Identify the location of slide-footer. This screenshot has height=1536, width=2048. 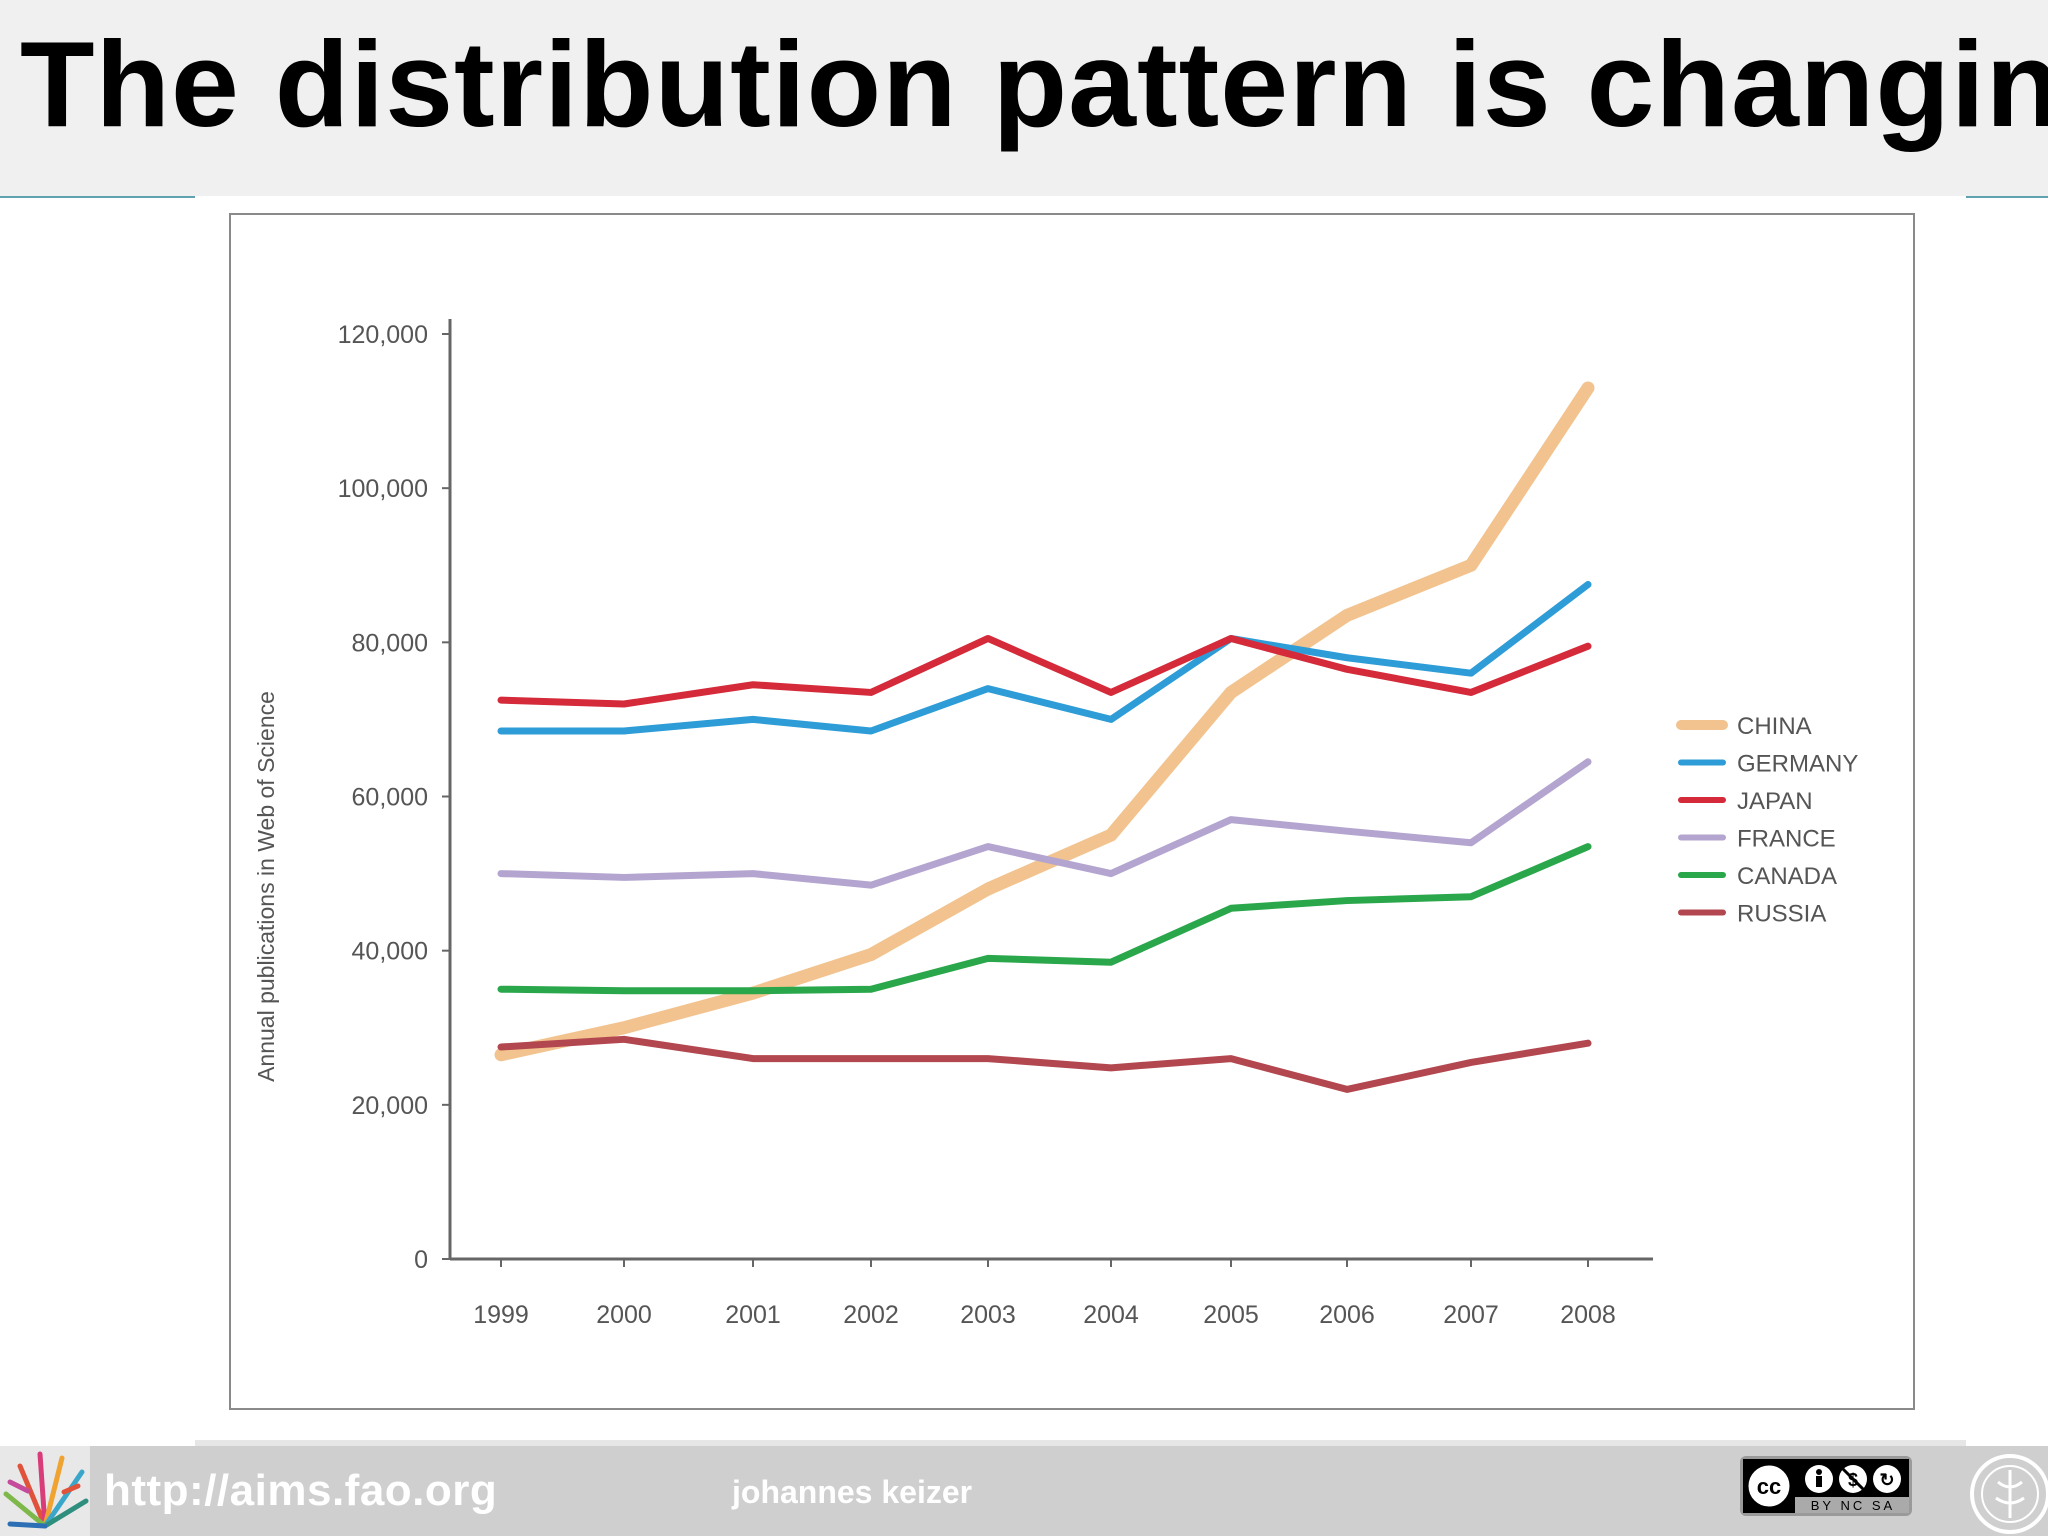
(1024, 1491).